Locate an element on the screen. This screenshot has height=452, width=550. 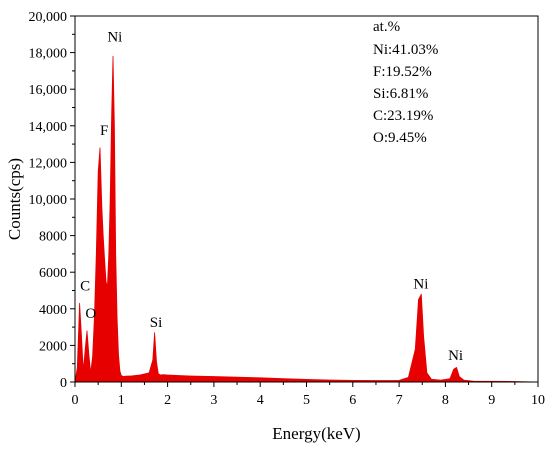
x-tick-label-7: 7 is located at coordinates (399, 400).